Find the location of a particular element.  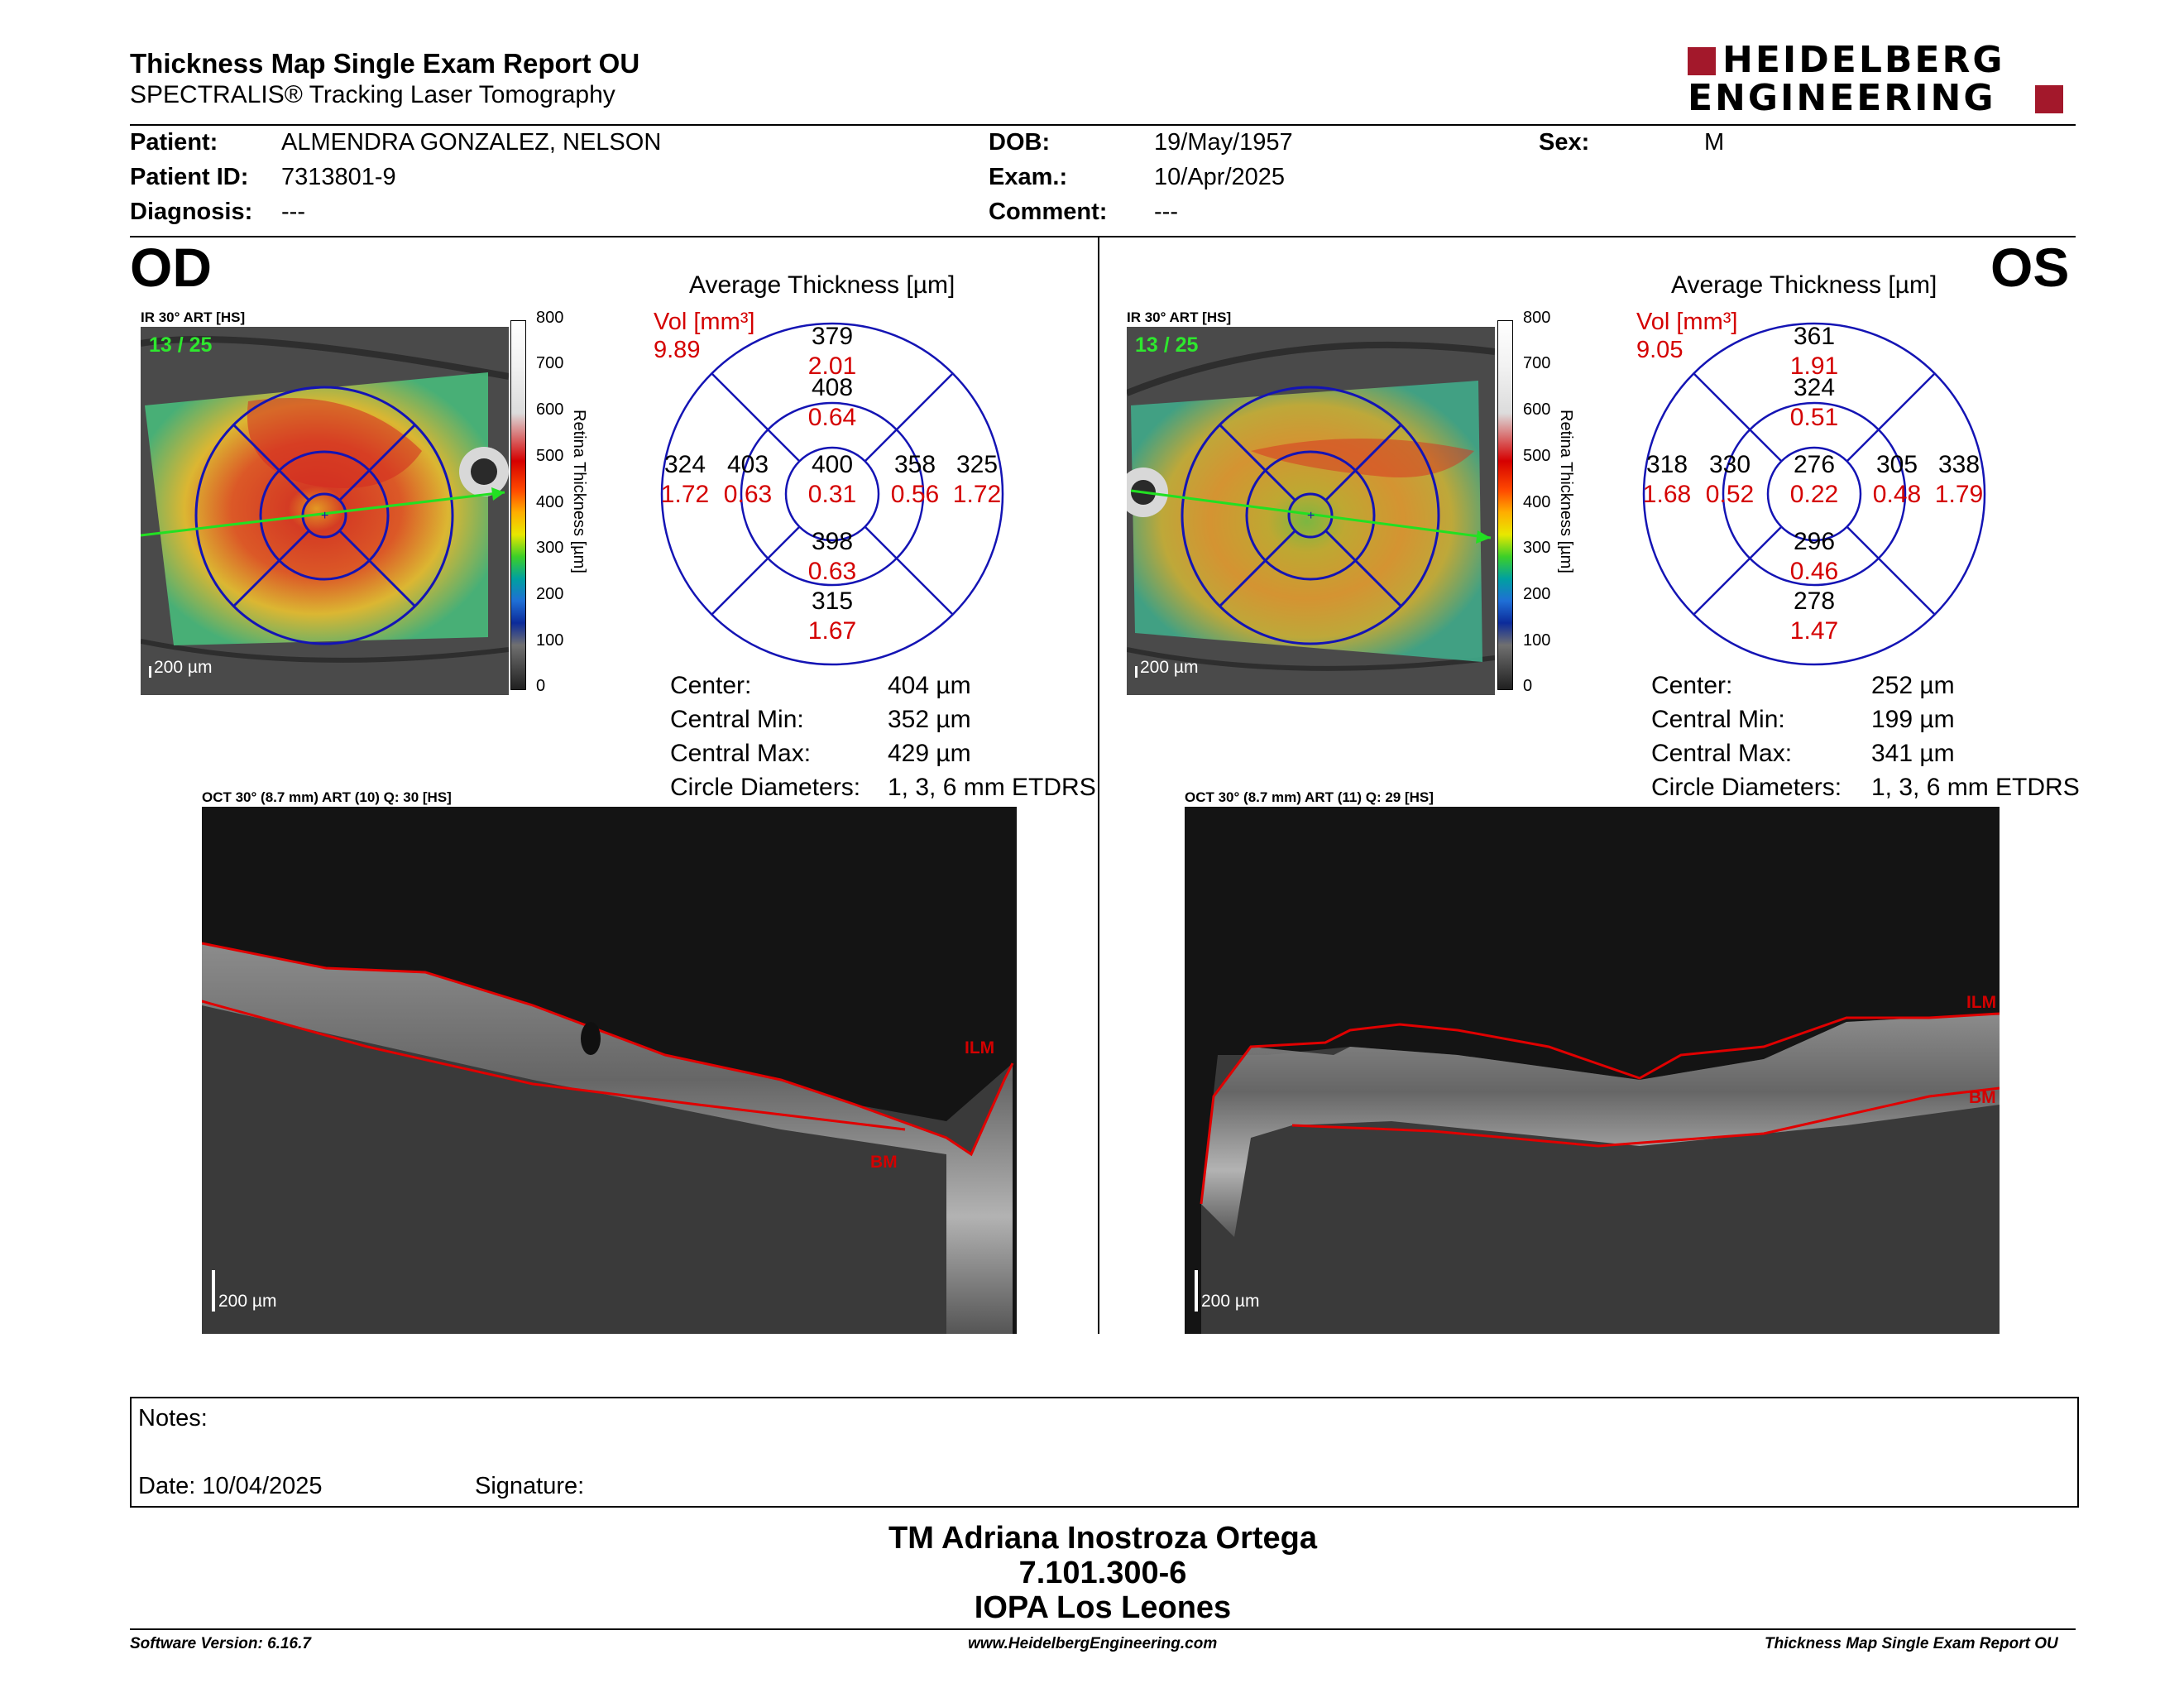

od-center-label: Center: is located at coordinates (711, 685).